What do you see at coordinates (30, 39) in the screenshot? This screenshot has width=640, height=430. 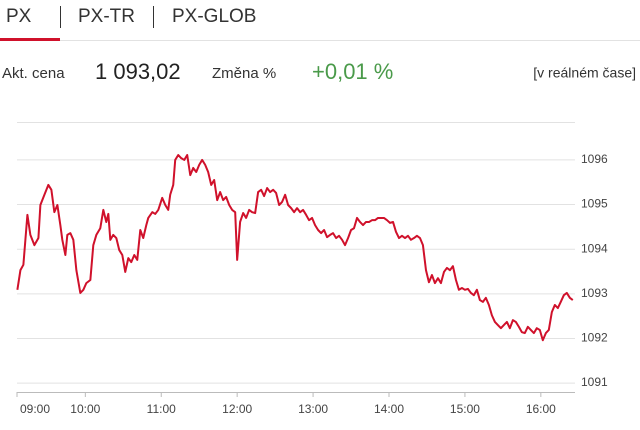 I see `active-tab-underline` at bounding box center [30, 39].